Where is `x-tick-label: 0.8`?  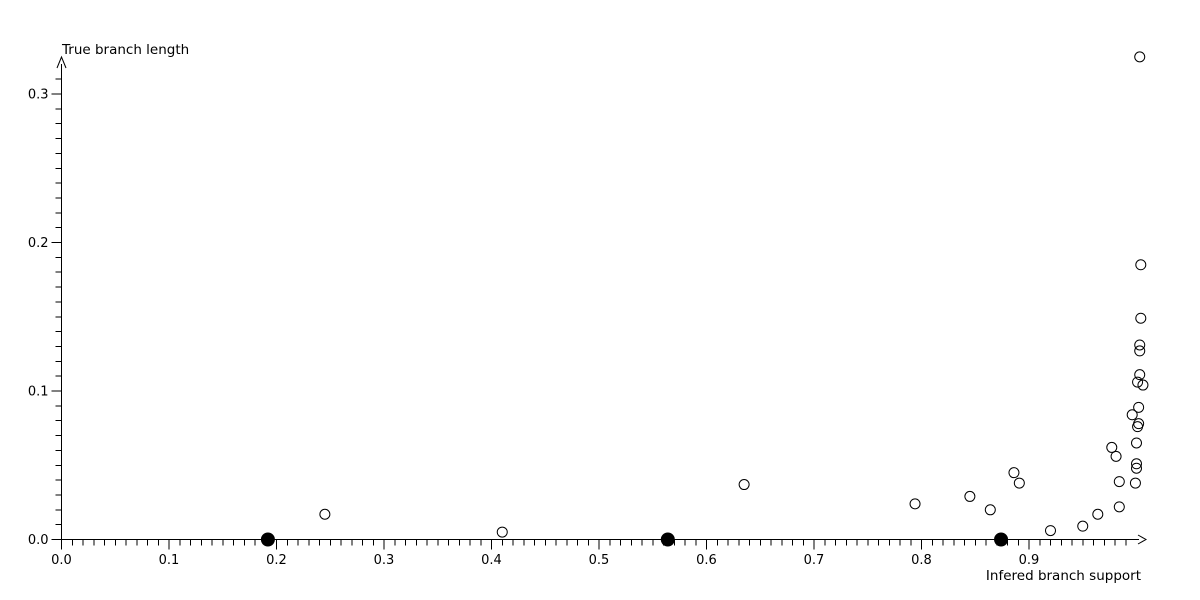 x-tick-label: 0.8 is located at coordinates (921, 560).